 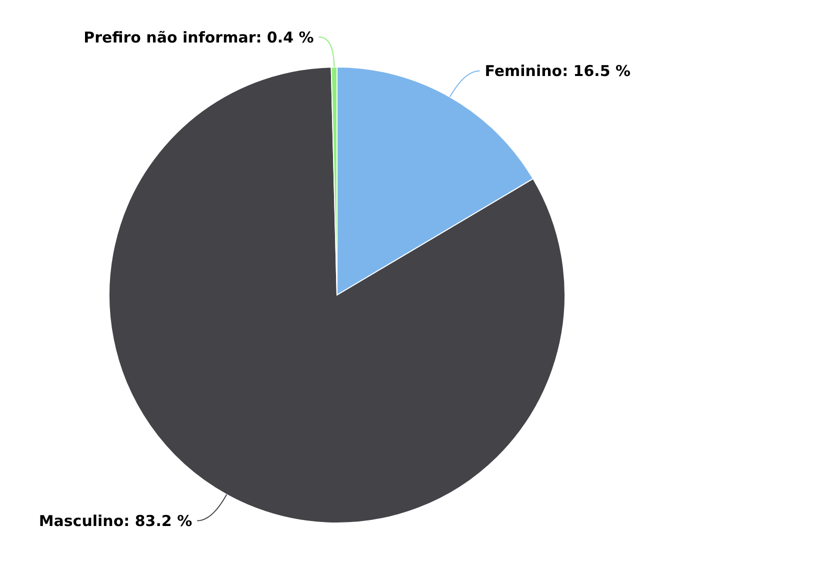 What do you see at coordinates (115, 521) in the screenshot?
I see `slice-label: Masculino: 83.2 %` at bounding box center [115, 521].